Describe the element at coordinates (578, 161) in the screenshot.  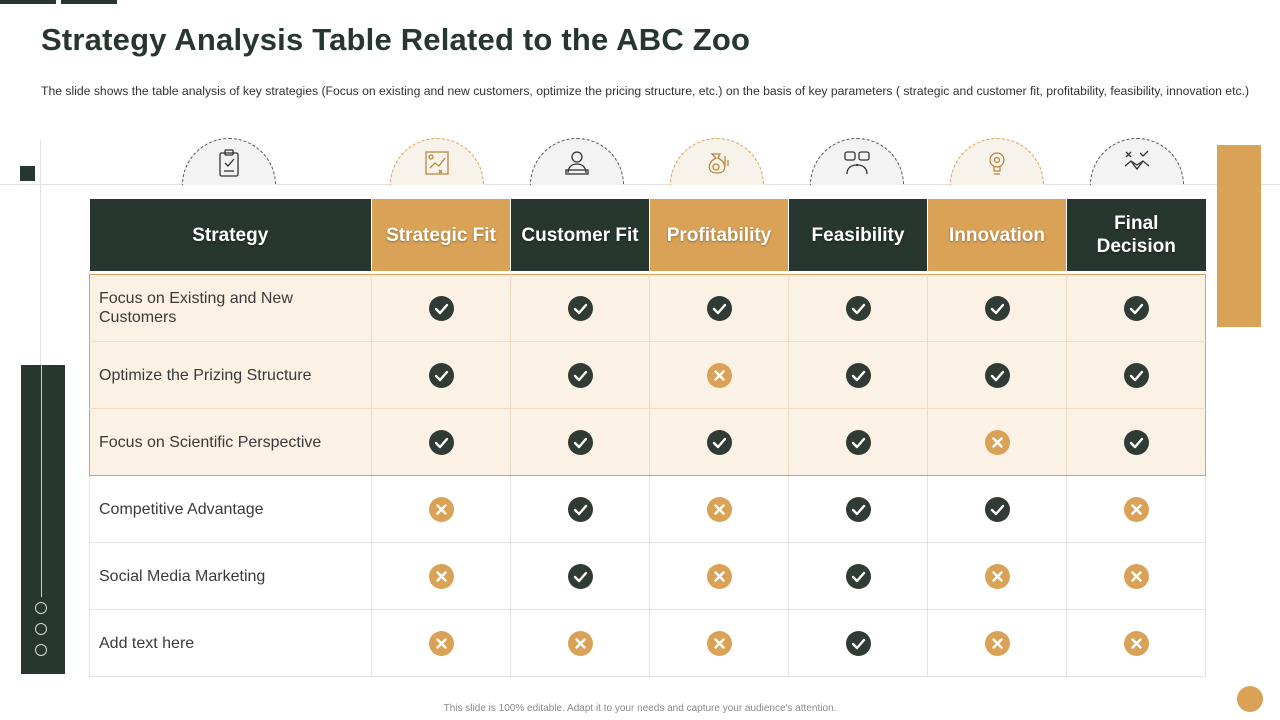
I see `customer-icon` at that location.